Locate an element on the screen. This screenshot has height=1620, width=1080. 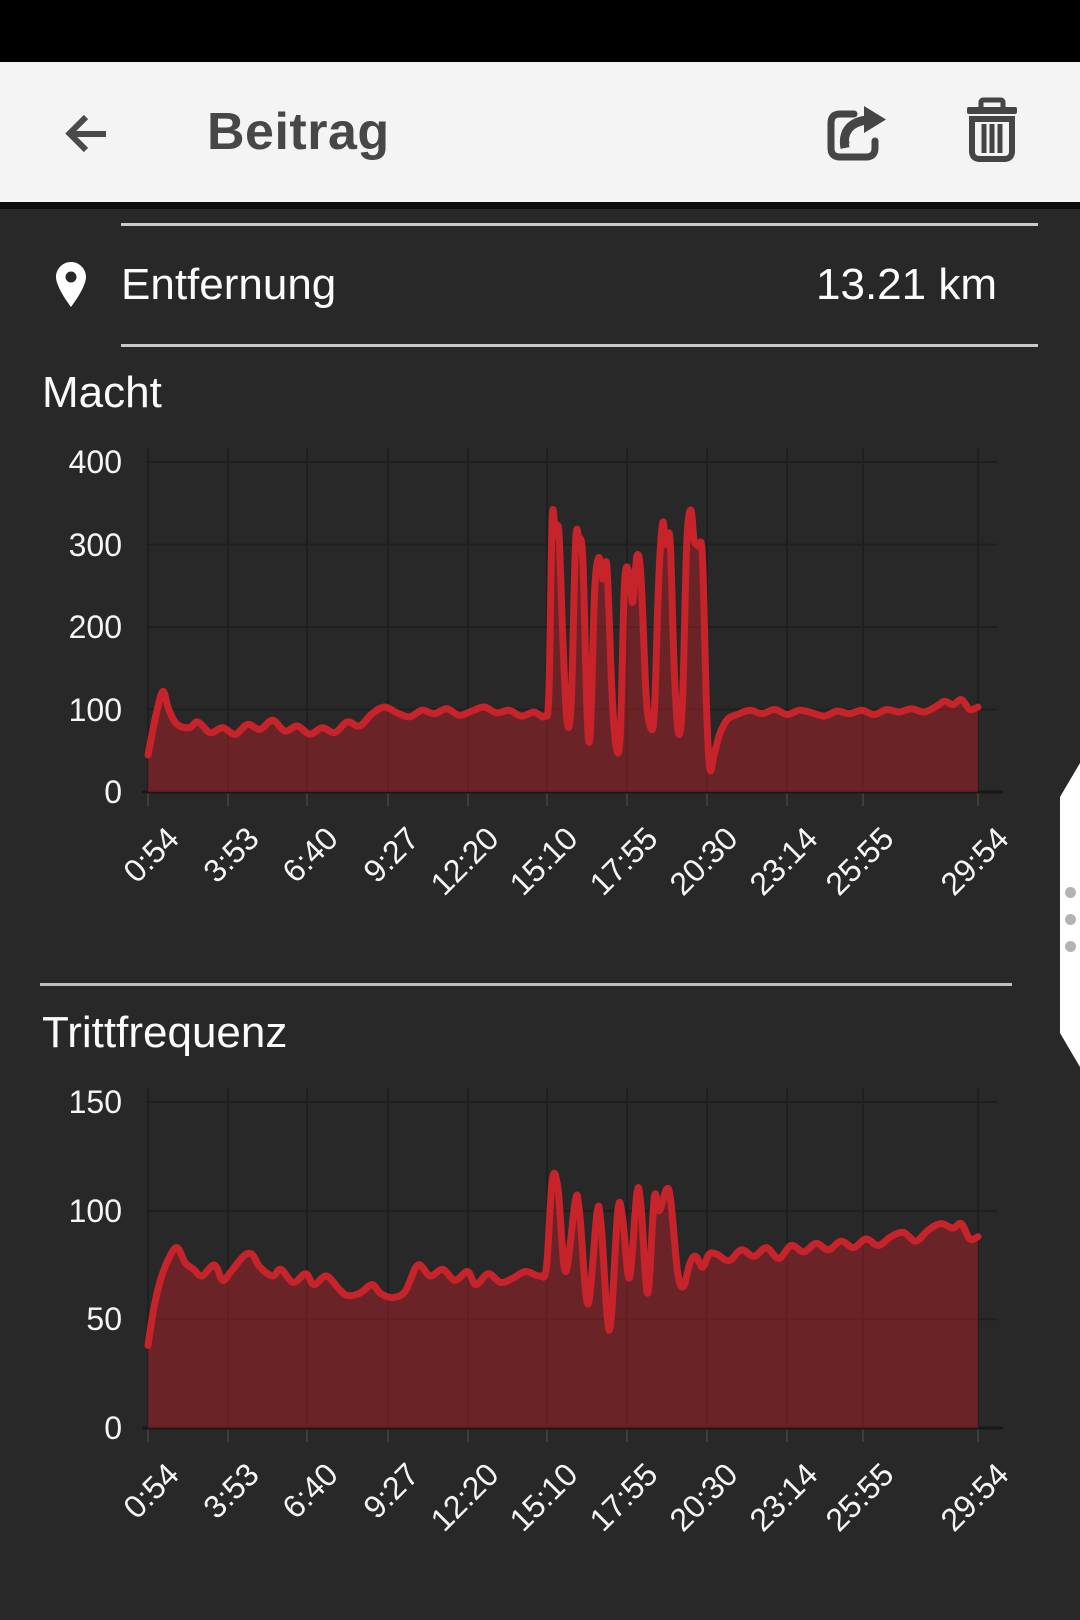
location-pin-icon is located at coordinates (71, 287).